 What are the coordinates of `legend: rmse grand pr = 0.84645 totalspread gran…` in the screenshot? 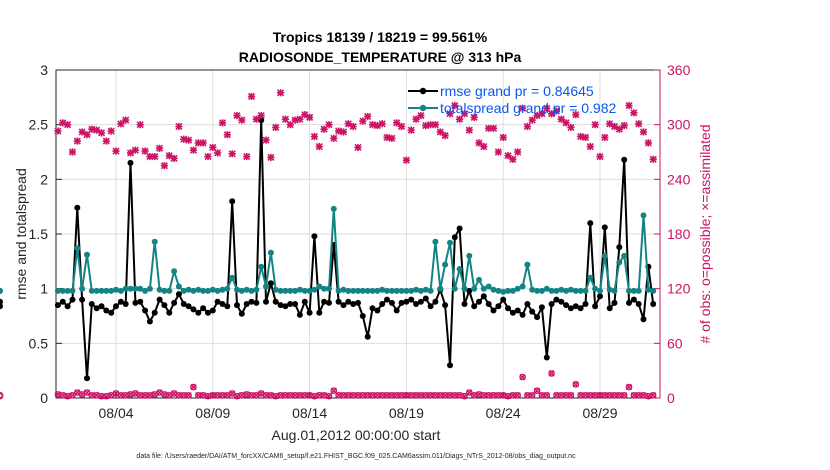 It's located at (512, 99).